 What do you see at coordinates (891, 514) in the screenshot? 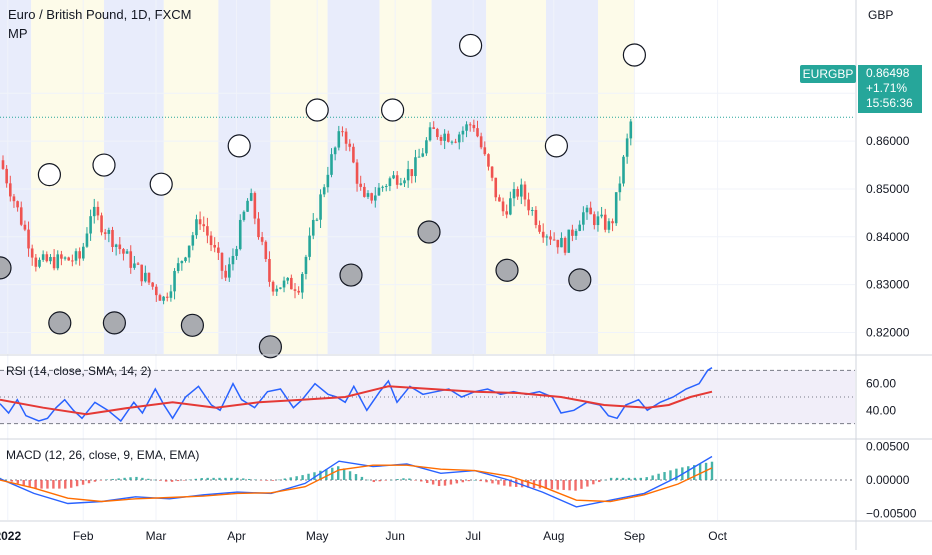
I see `macd-y-tick: −0.00500` at bounding box center [891, 514].